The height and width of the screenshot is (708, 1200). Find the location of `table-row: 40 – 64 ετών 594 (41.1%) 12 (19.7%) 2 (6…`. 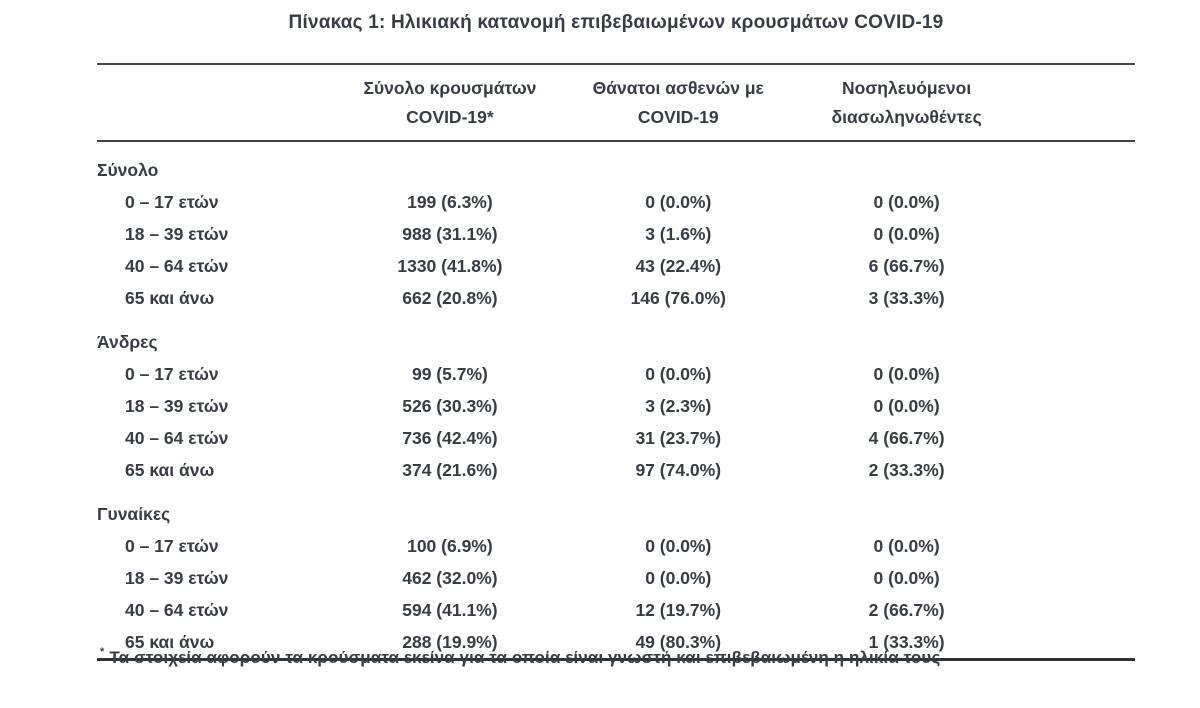

table-row: 40 – 64 ετών 594 (41.1%) 12 (19.7%) 2 (6… is located at coordinates (616, 610).